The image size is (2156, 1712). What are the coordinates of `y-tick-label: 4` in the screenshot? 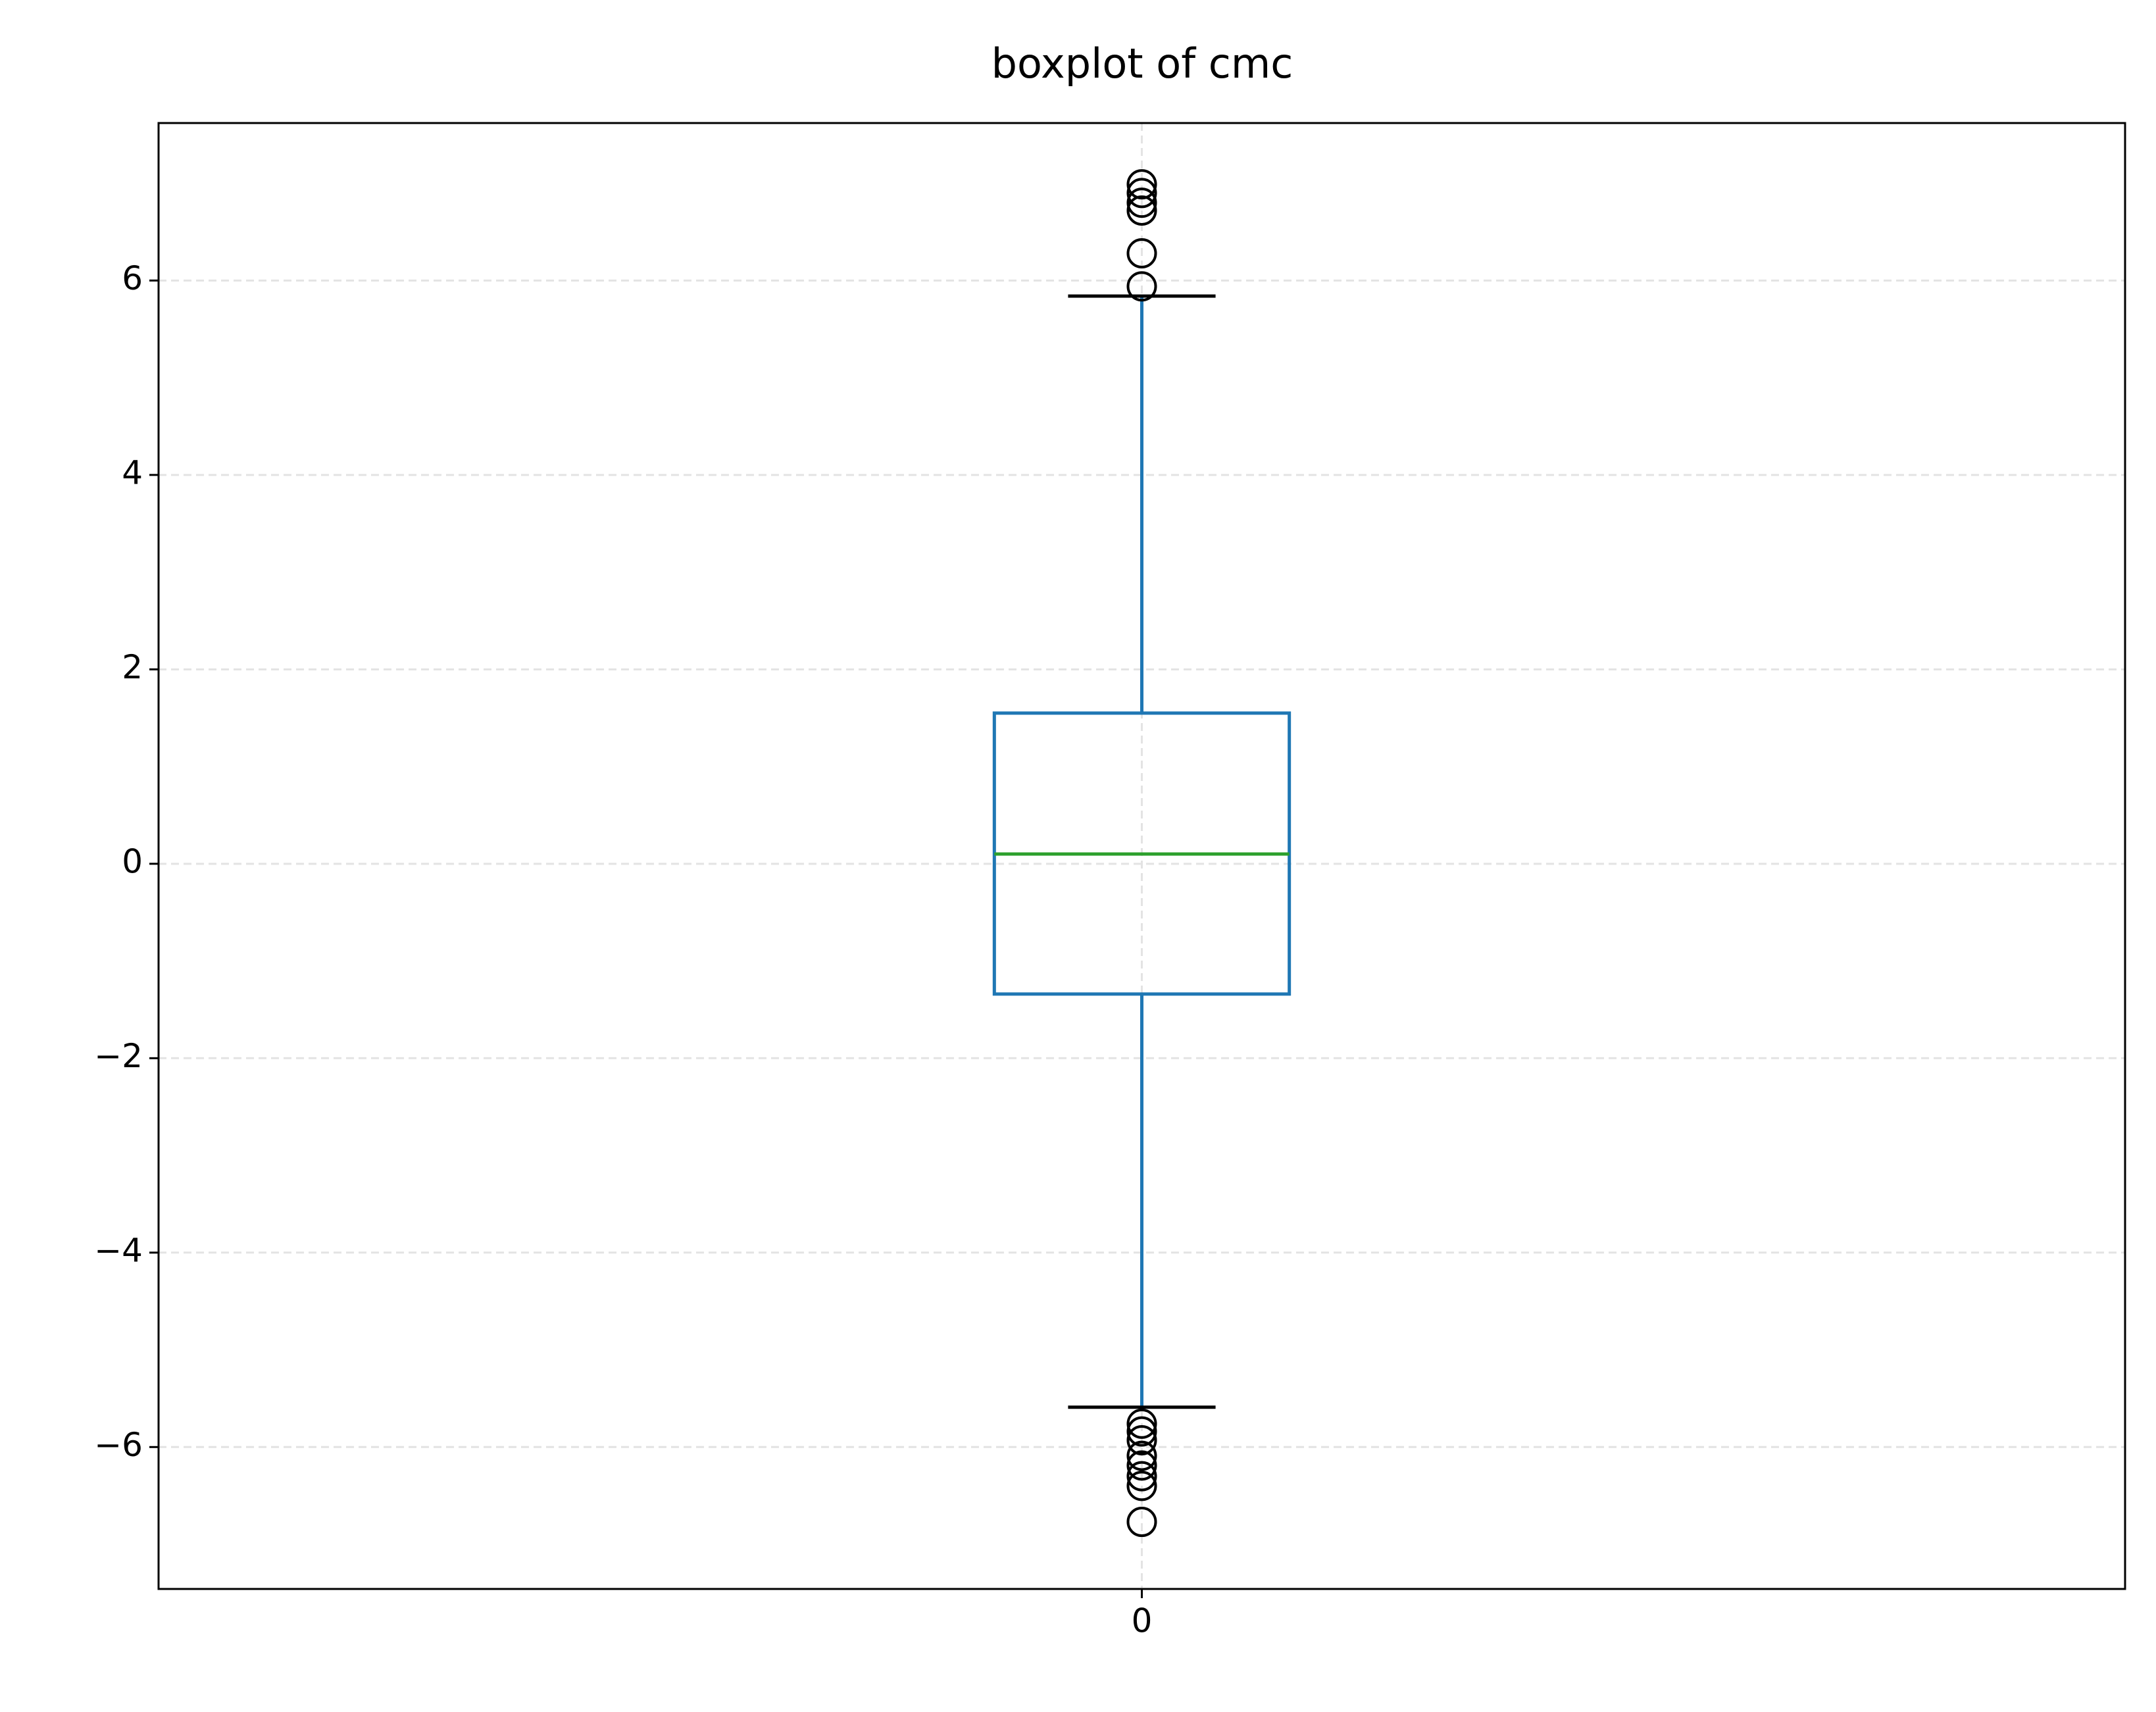 It's located at (133, 472).